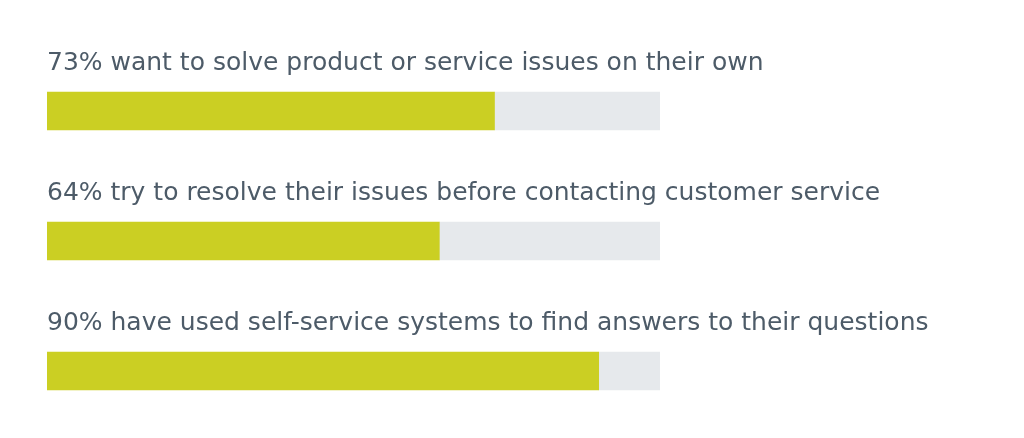  Describe the element at coordinates (405, 61) in the screenshot. I see `y-tick-label: 73% want to solve product or service issues on their own` at that location.